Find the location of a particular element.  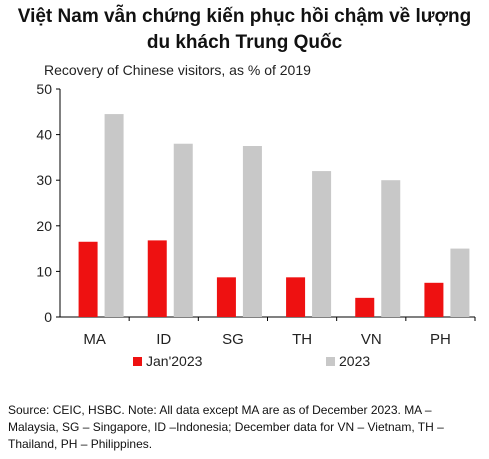

y-tick-label: 10 is located at coordinates (44, 271).